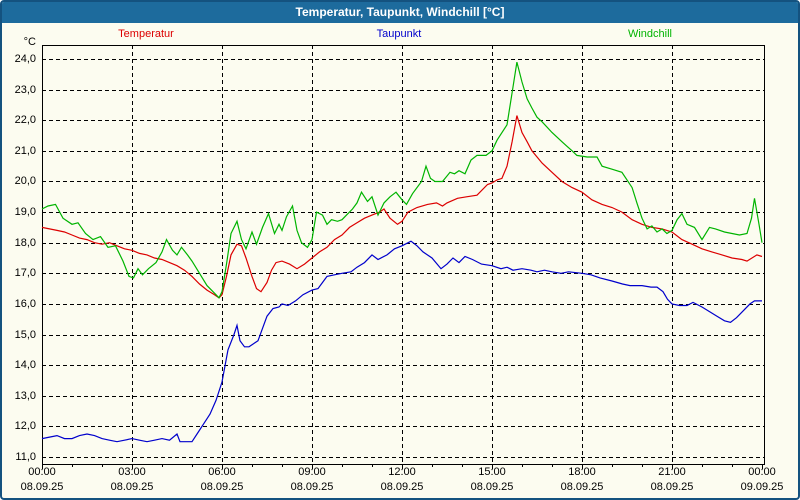 This screenshot has height=500, width=800. Describe the element at coordinates (25, 120) in the screenshot. I see `y-tick-label: 22,0` at that location.